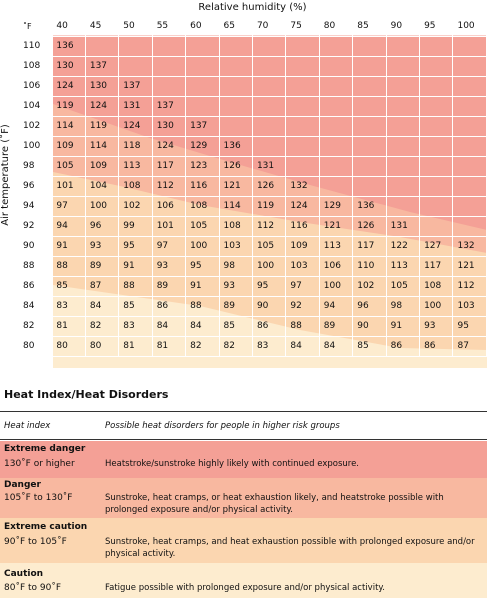 Image resolution: width=487 pixels, height=598 pixels. Describe the element at coordinates (336, 346) in the screenshot. I see `heat-index-cell: 84` at that location.